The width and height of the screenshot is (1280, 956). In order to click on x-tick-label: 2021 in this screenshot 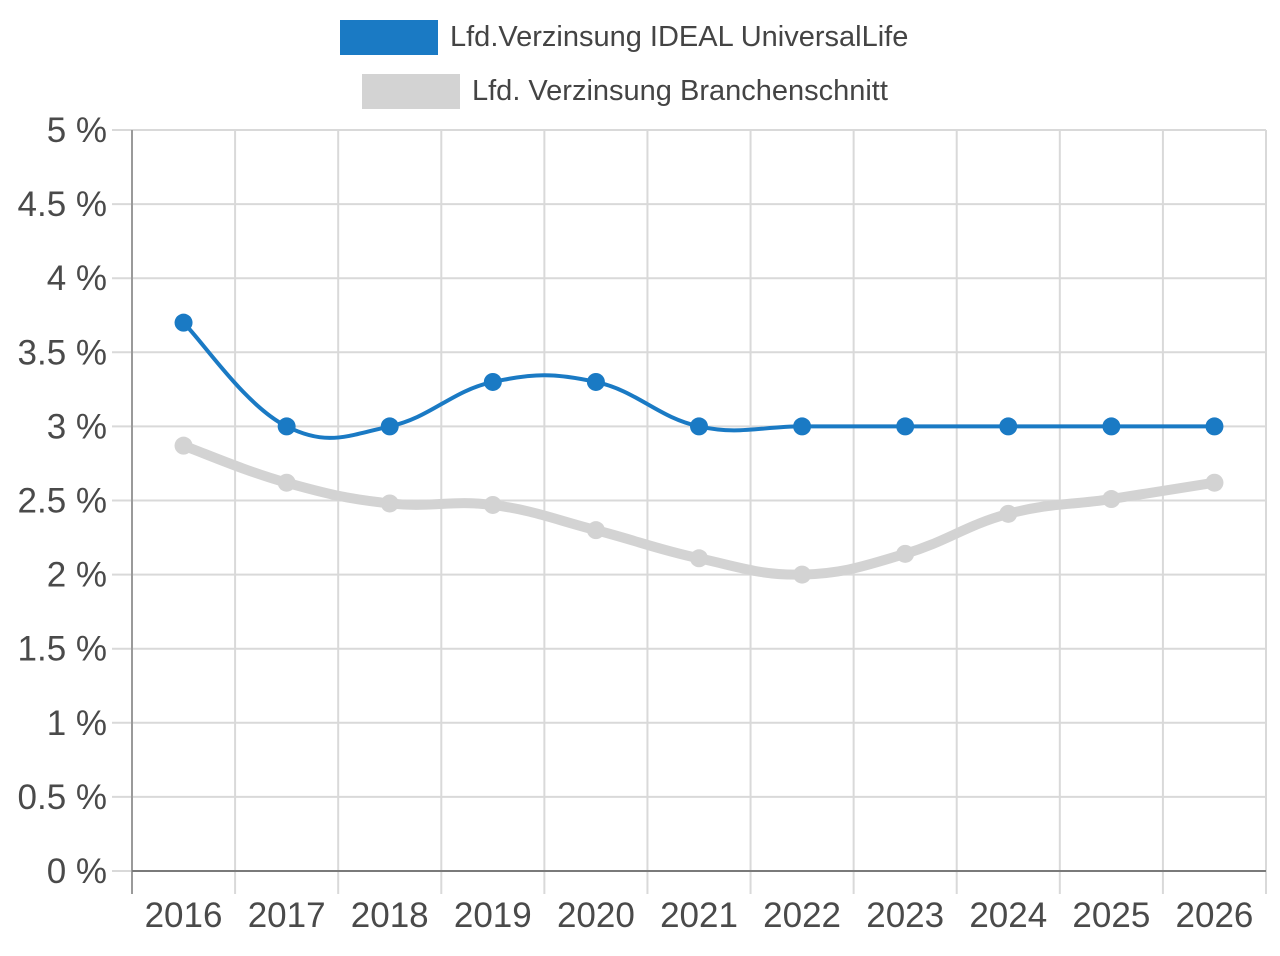, I will do `click(699, 915)`.